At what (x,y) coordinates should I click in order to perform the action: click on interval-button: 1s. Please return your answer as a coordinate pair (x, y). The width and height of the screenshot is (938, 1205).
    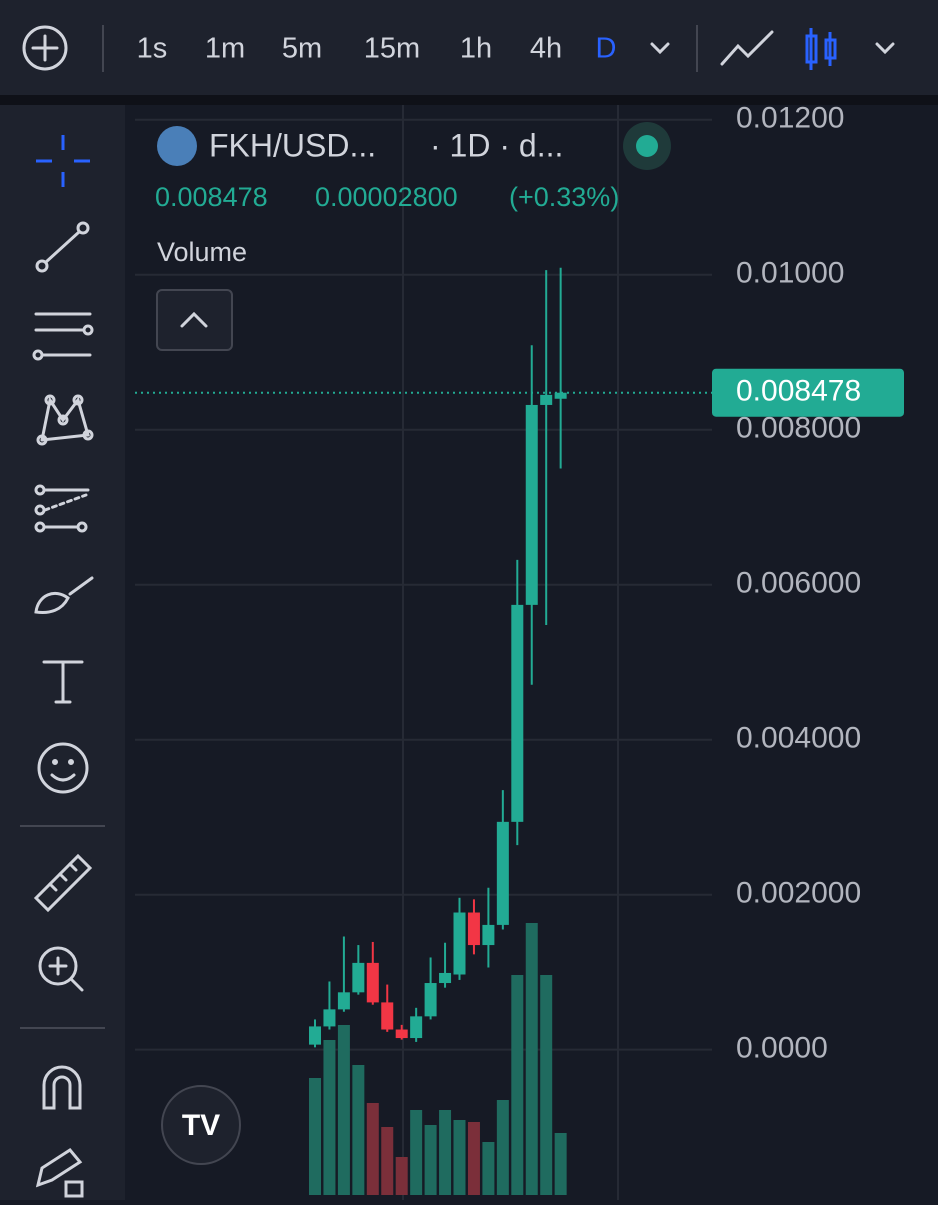
    Looking at the image, I should click on (152, 49).